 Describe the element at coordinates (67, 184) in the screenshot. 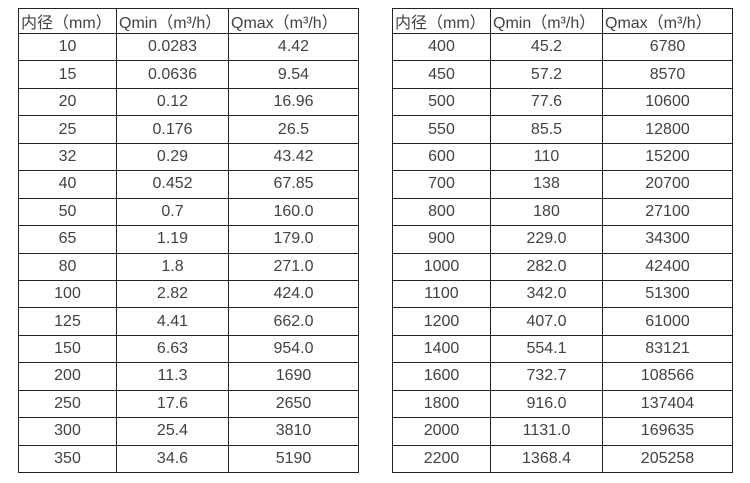

I see `table-cell: 40` at that location.